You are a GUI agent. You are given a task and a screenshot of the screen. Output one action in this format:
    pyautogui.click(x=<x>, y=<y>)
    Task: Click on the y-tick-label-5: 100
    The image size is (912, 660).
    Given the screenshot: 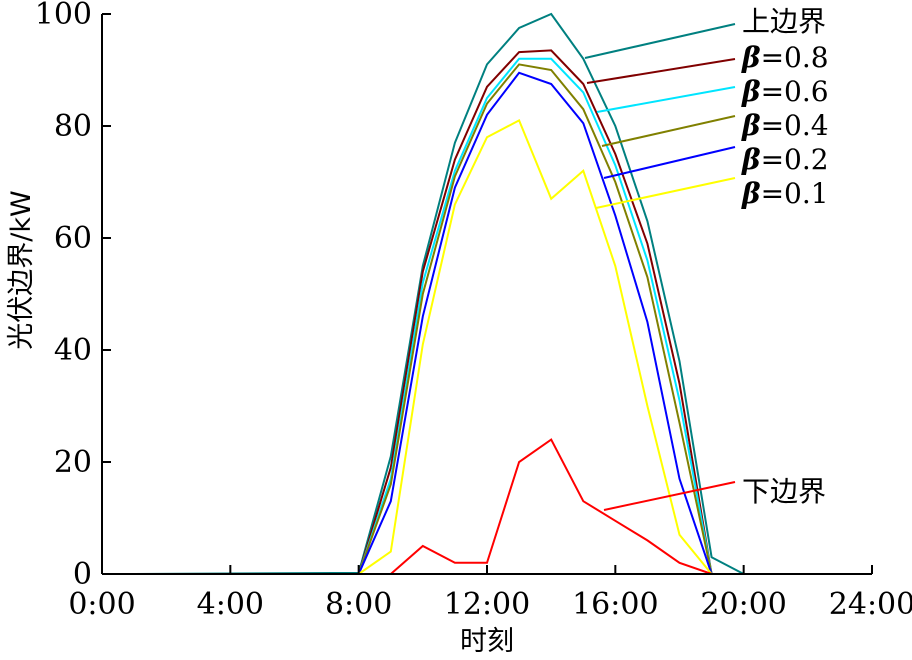 What is the action you would take?
    pyautogui.click(x=63, y=16)
    